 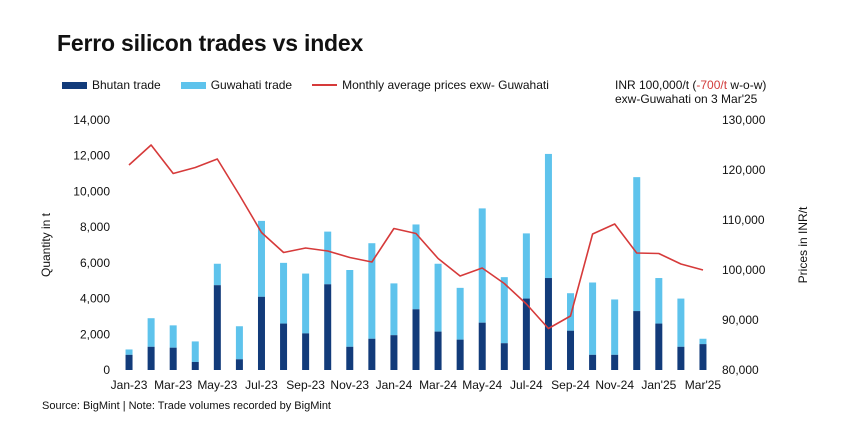 I want to click on legend-swatch-price, so click(x=325, y=85).